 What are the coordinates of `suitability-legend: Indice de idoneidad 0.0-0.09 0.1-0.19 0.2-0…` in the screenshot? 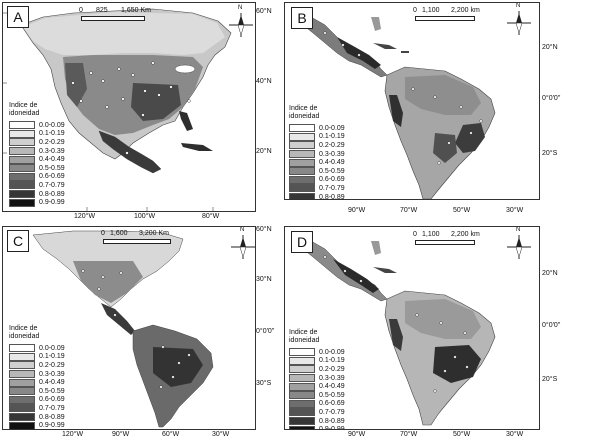 It's located at (317, 379).